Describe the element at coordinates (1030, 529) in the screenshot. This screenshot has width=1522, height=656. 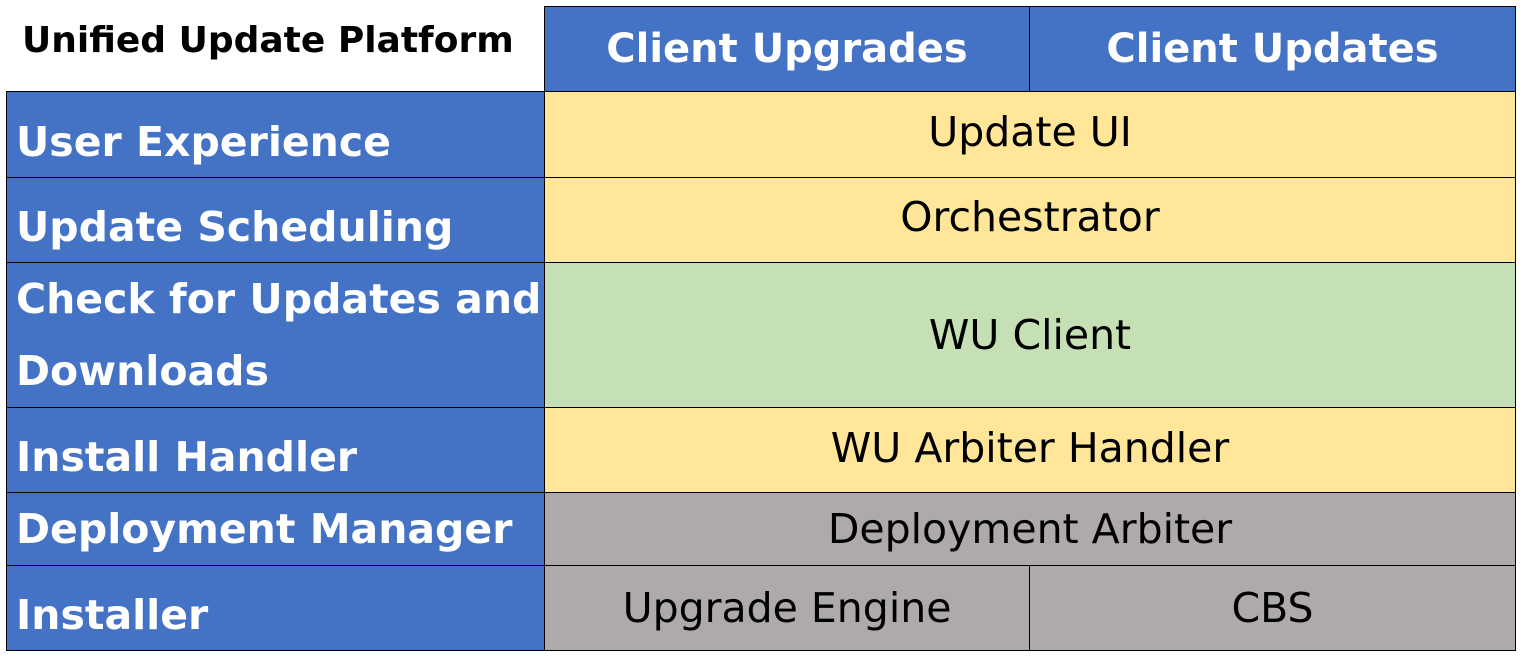
I see `cell-deployment-arbiter: Deployment Arbiter` at that location.